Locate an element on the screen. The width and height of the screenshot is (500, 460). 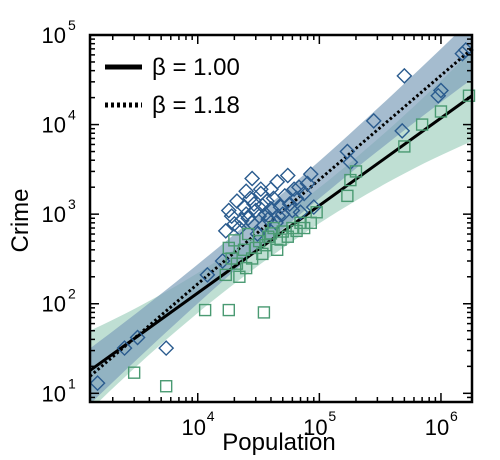
x-tick-label-exponent: 6 is located at coordinates (454, 416).